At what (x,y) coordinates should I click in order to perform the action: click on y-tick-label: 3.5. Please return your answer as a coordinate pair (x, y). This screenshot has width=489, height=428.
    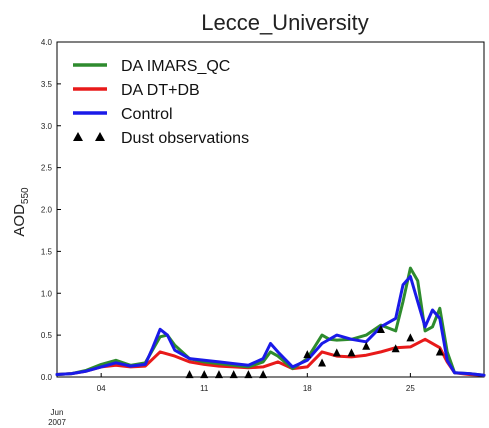
    Looking at the image, I should click on (47, 84).